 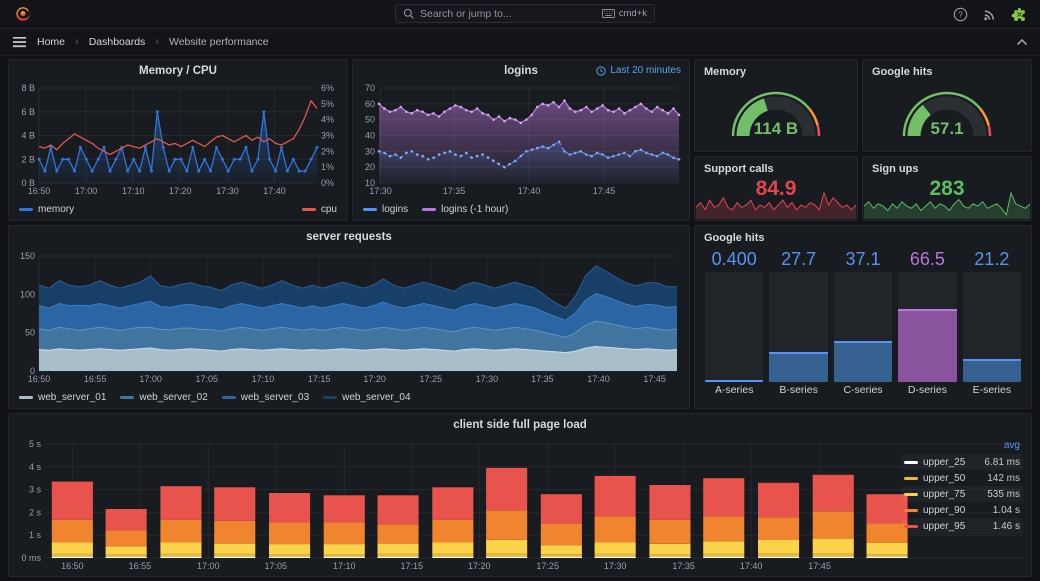 What do you see at coordinates (1019, 14) in the screenshot?
I see `extension-puzzle-icon` at bounding box center [1019, 14].